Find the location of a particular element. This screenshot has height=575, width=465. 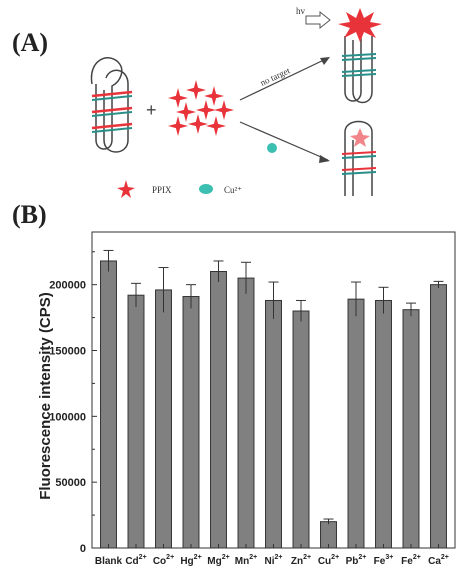

x-tick-label: Hg2+ is located at coordinates (190, 560).